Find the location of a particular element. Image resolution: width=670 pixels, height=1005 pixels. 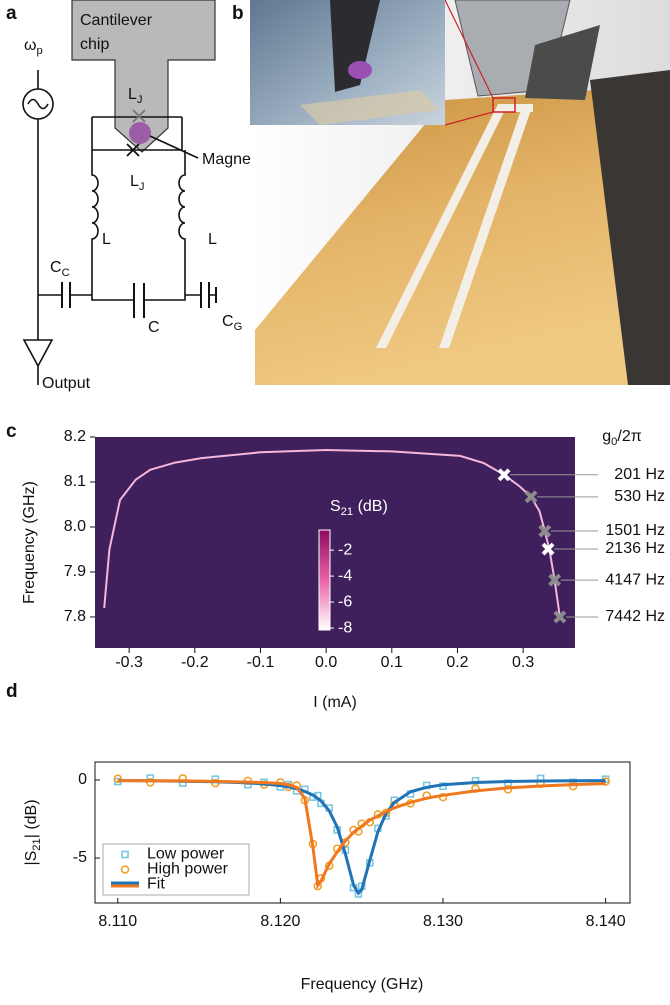

resonator-wires is located at coordinates (138, 225).